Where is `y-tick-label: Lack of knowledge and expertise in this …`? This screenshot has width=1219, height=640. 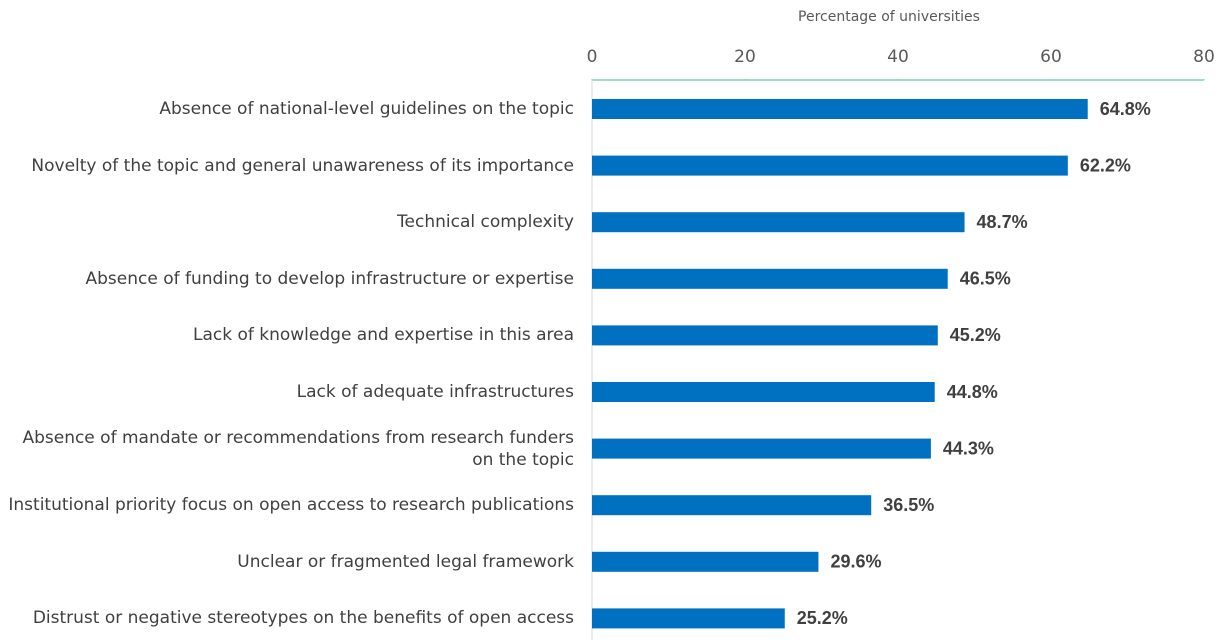
y-tick-label: Lack of knowledge and expertise in this … is located at coordinates (383, 335).